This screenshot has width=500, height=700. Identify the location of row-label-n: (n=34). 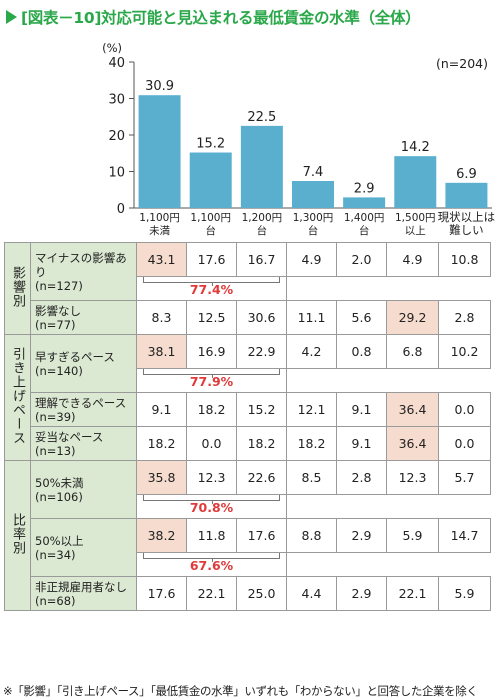
(55, 554).